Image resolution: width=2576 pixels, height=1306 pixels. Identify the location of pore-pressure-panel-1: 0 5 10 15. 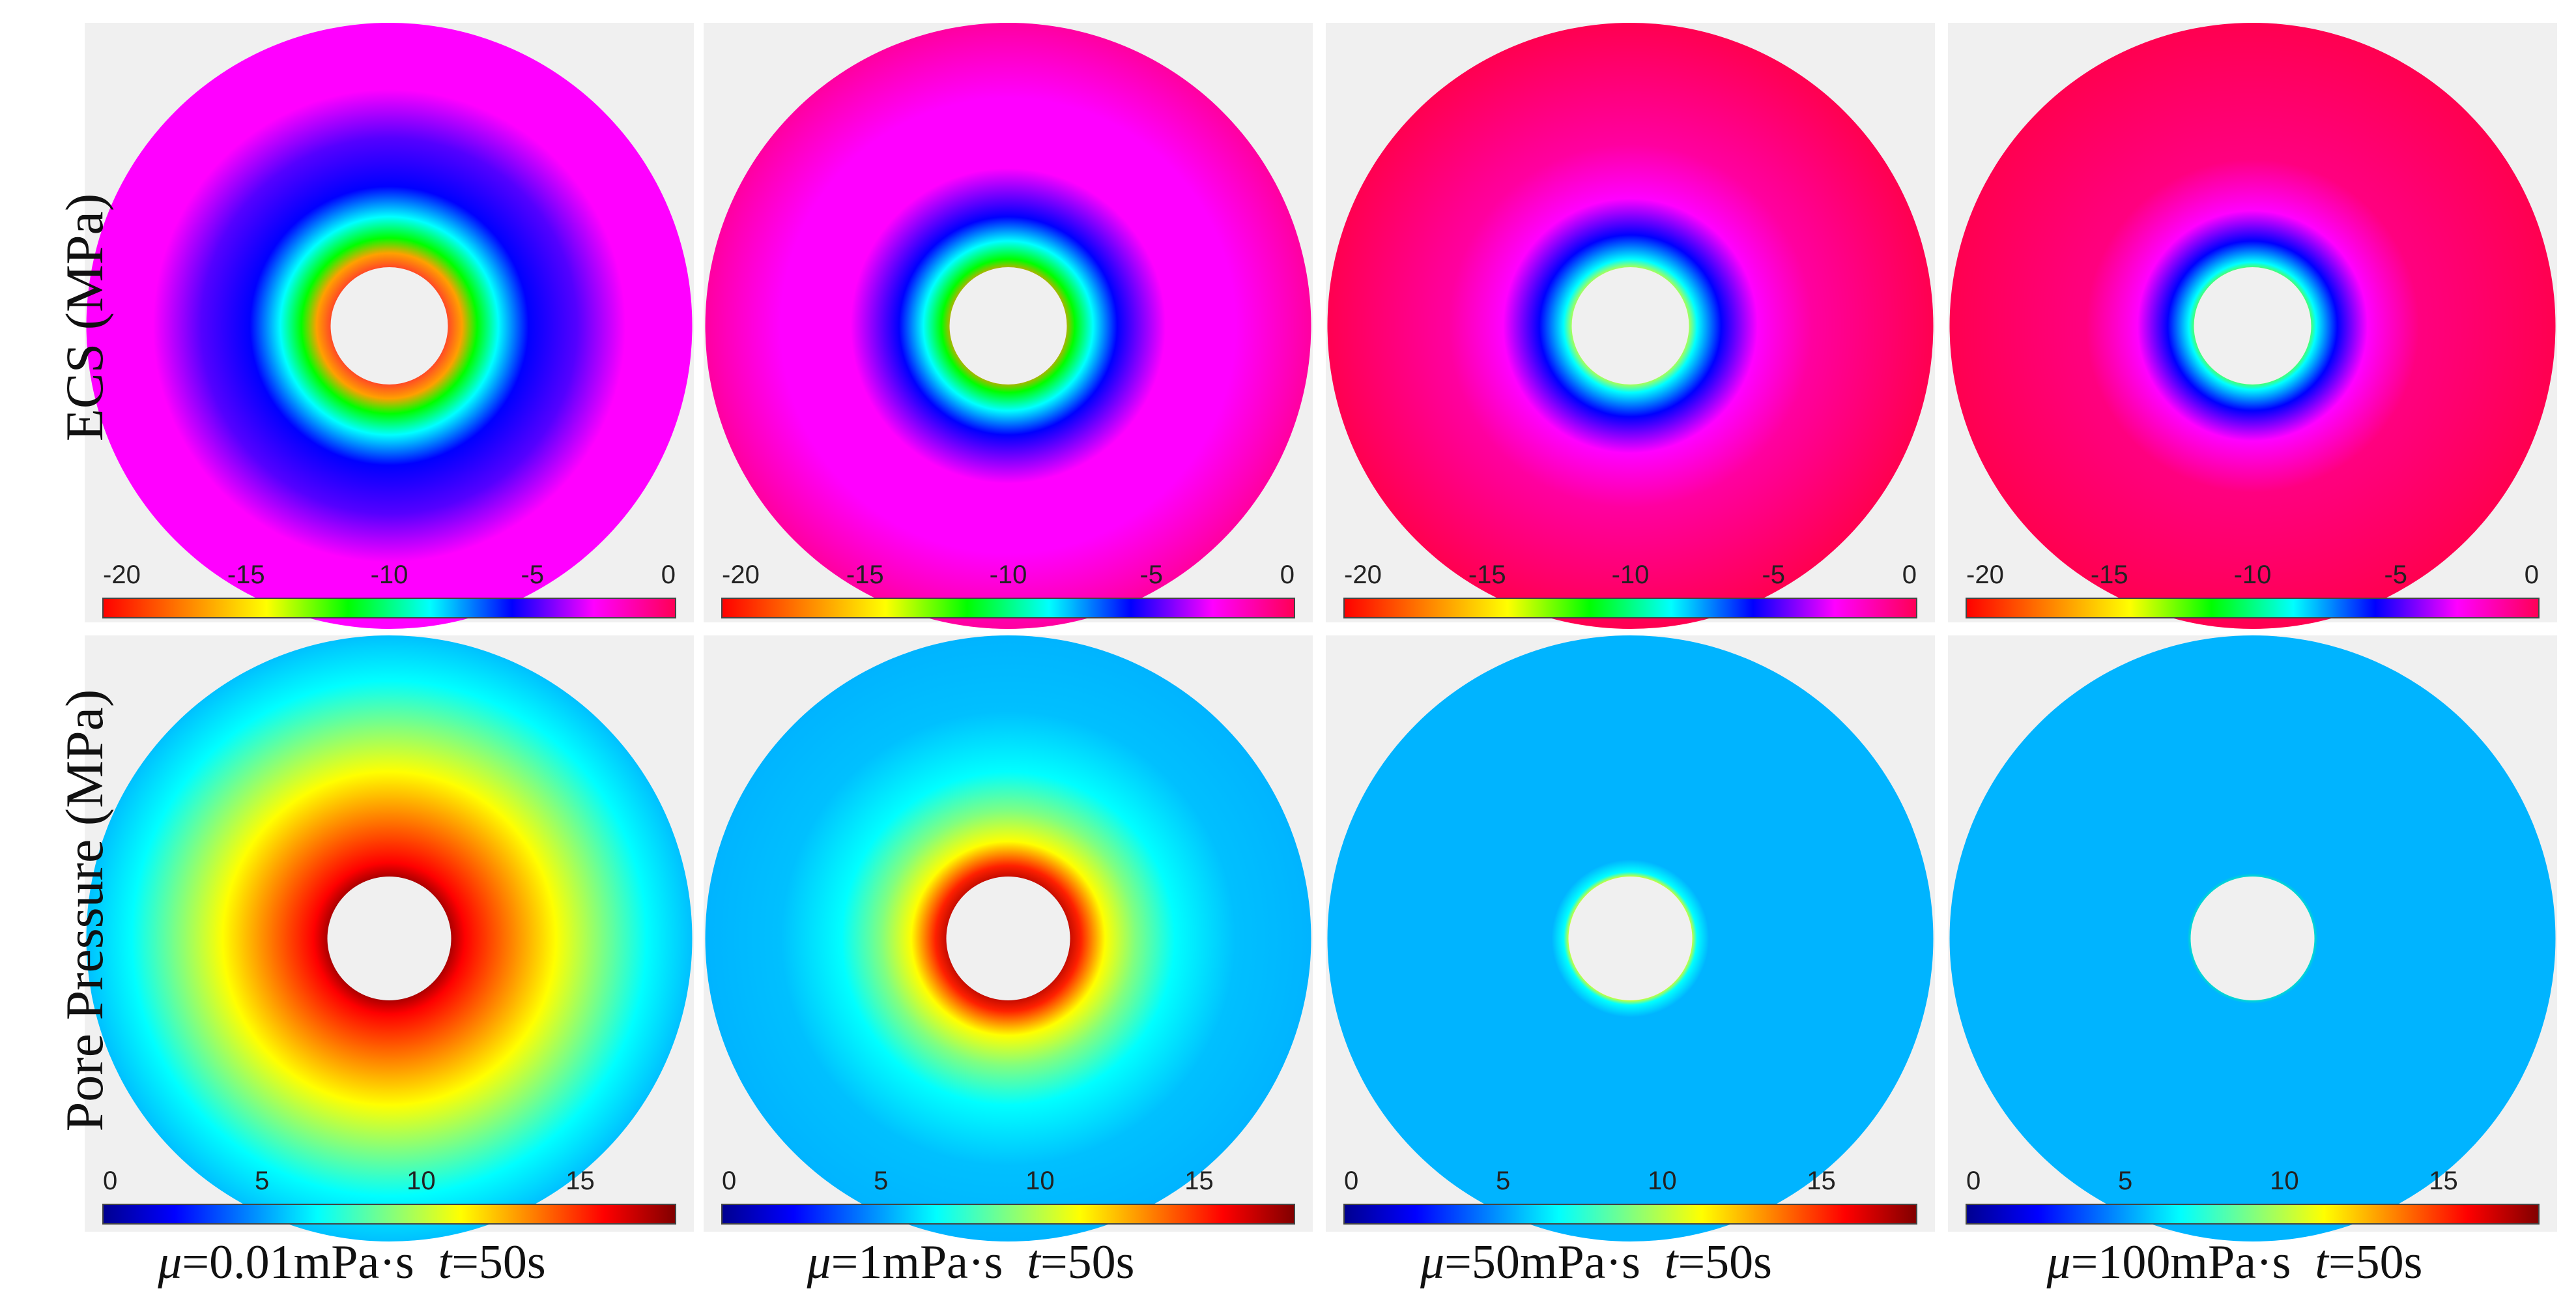
(389, 938).